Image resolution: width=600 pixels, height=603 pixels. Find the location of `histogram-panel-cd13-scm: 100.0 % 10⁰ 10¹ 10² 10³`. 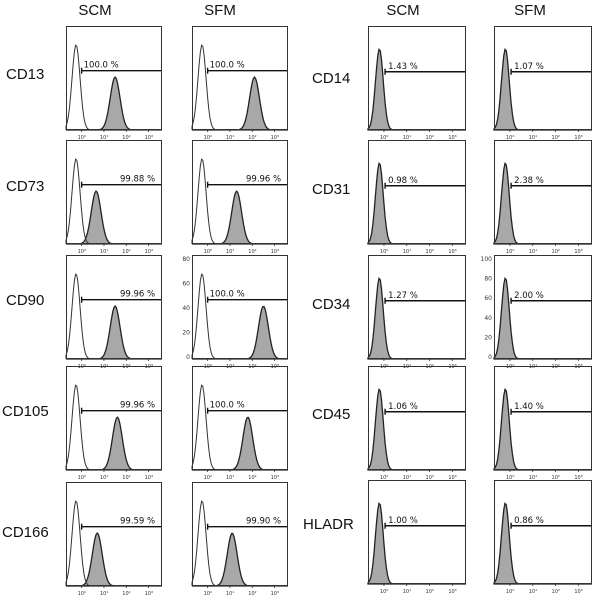

histogram-panel-cd13-scm: 100.0 % 10⁰ 10¹ 10² 10³ is located at coordinates (113, 83).